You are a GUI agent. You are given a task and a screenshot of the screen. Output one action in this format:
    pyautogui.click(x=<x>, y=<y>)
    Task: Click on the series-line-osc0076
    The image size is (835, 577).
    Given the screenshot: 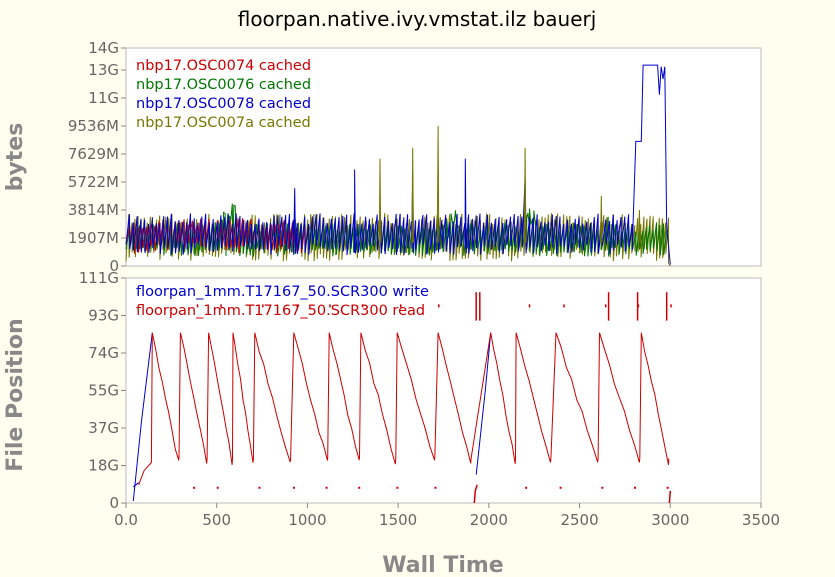 What is the action you would take?
    pyautogui.click(x=396, y=230)
    